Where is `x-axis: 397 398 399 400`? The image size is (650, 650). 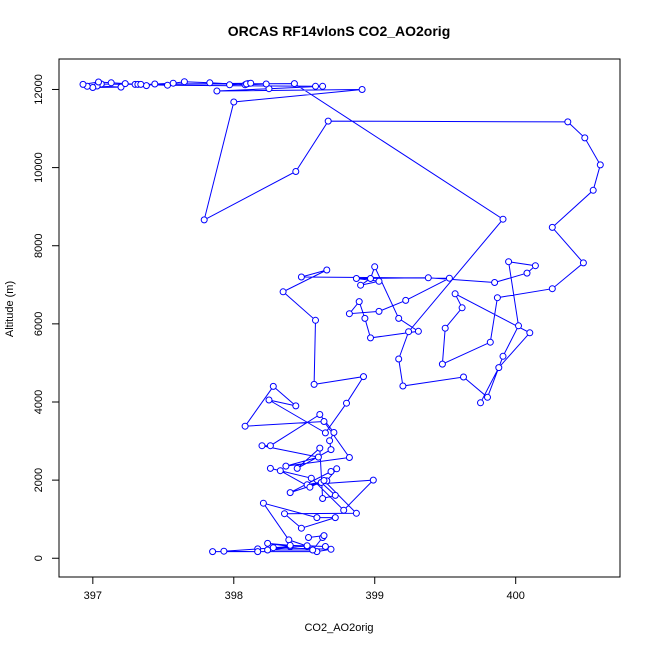
x-axis: 397 398 399 400 is located at coordinates (304, 589).